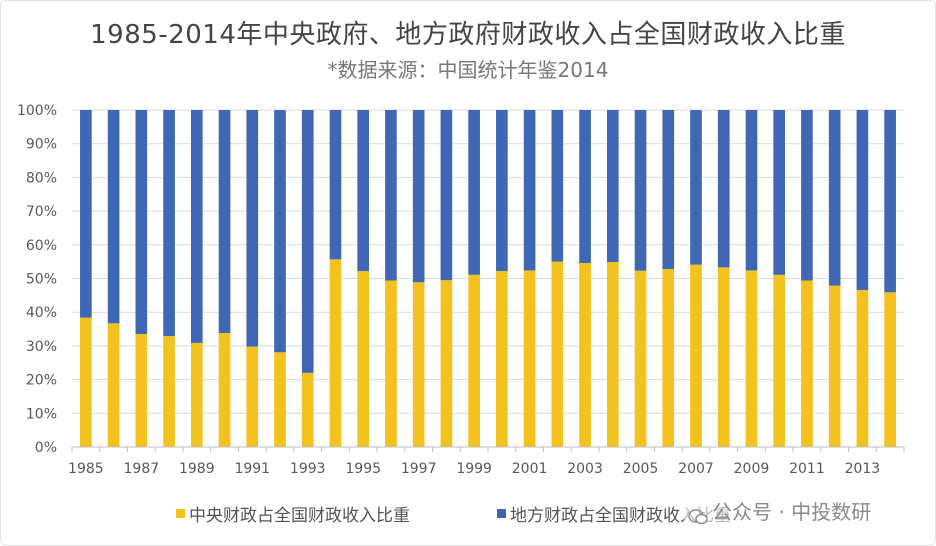 This screenshot has width=936, height=546. I want to click on bar-central-1998, so click(446, 363).